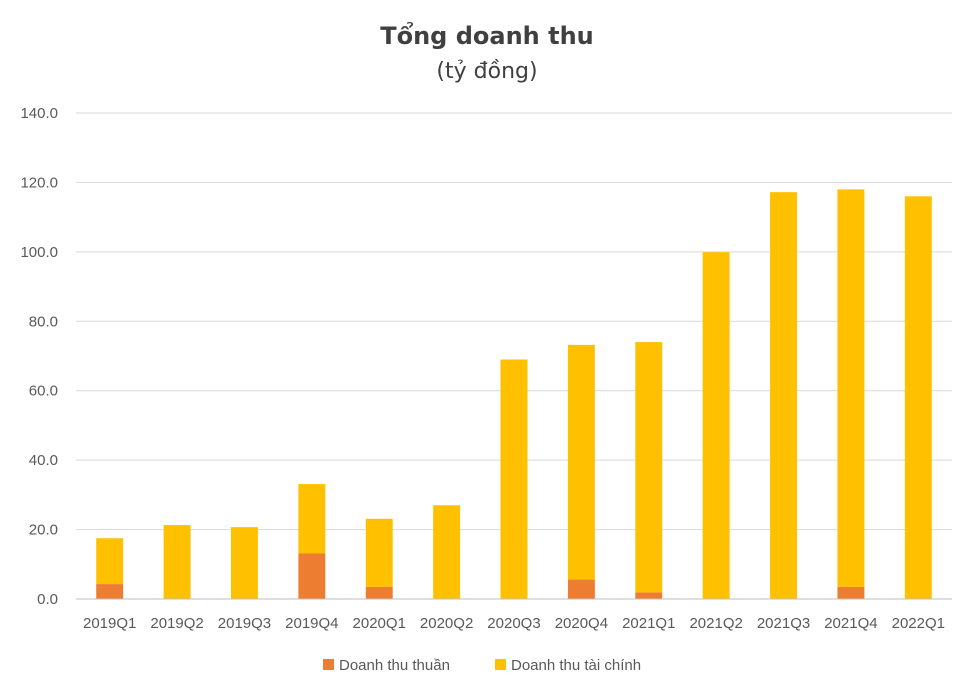 This screenshot has height=695, width=975. I want to click on legend-label: Doanh thu thuần, so click(394, 665).